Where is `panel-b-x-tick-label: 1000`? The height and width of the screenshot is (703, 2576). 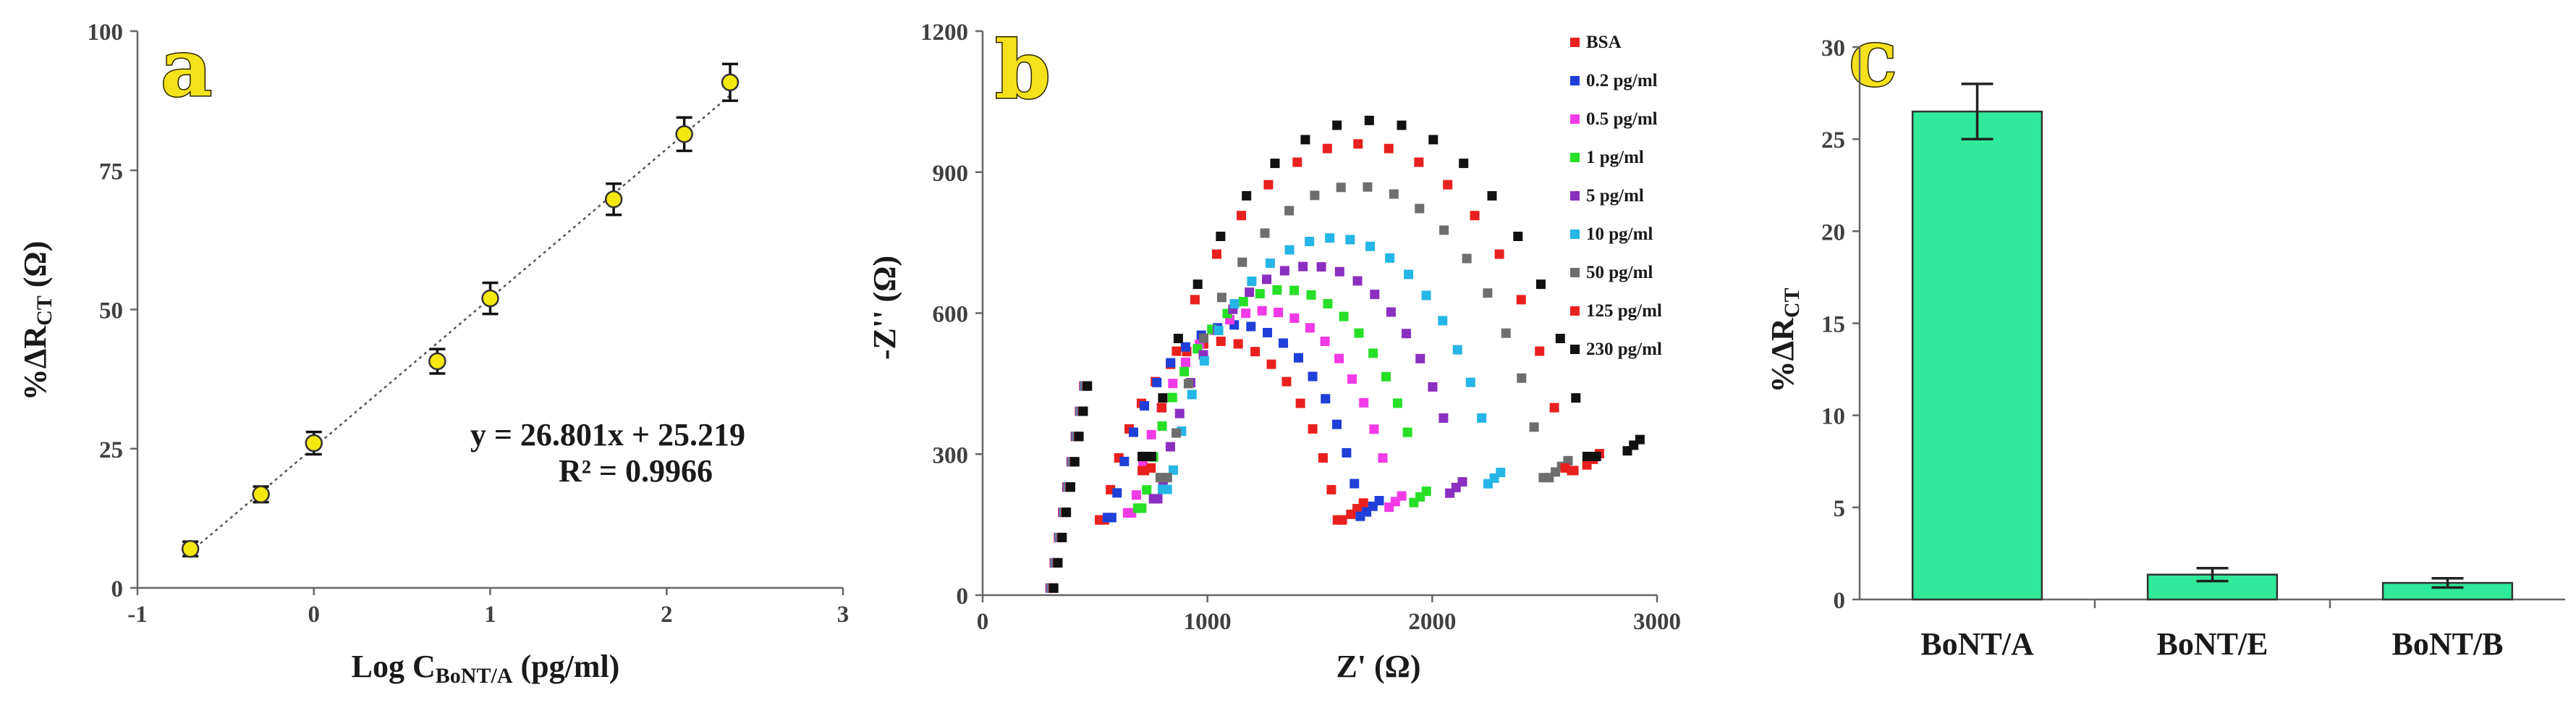
panel-b-x-tick-label: 1000 is located at coordinates (1208, 622).